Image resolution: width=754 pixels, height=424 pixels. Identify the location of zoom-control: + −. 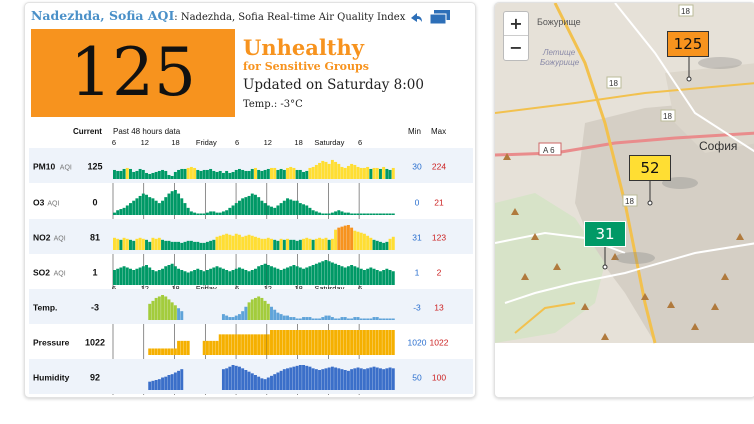
(516, 36).